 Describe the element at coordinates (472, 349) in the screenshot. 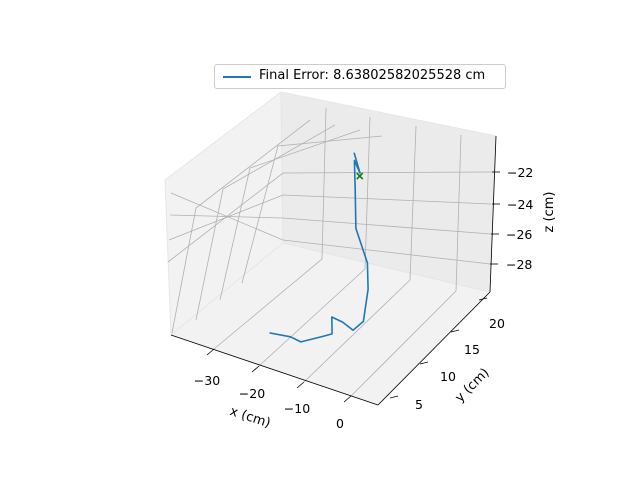

I see `y-tick-label: 15` at that location.